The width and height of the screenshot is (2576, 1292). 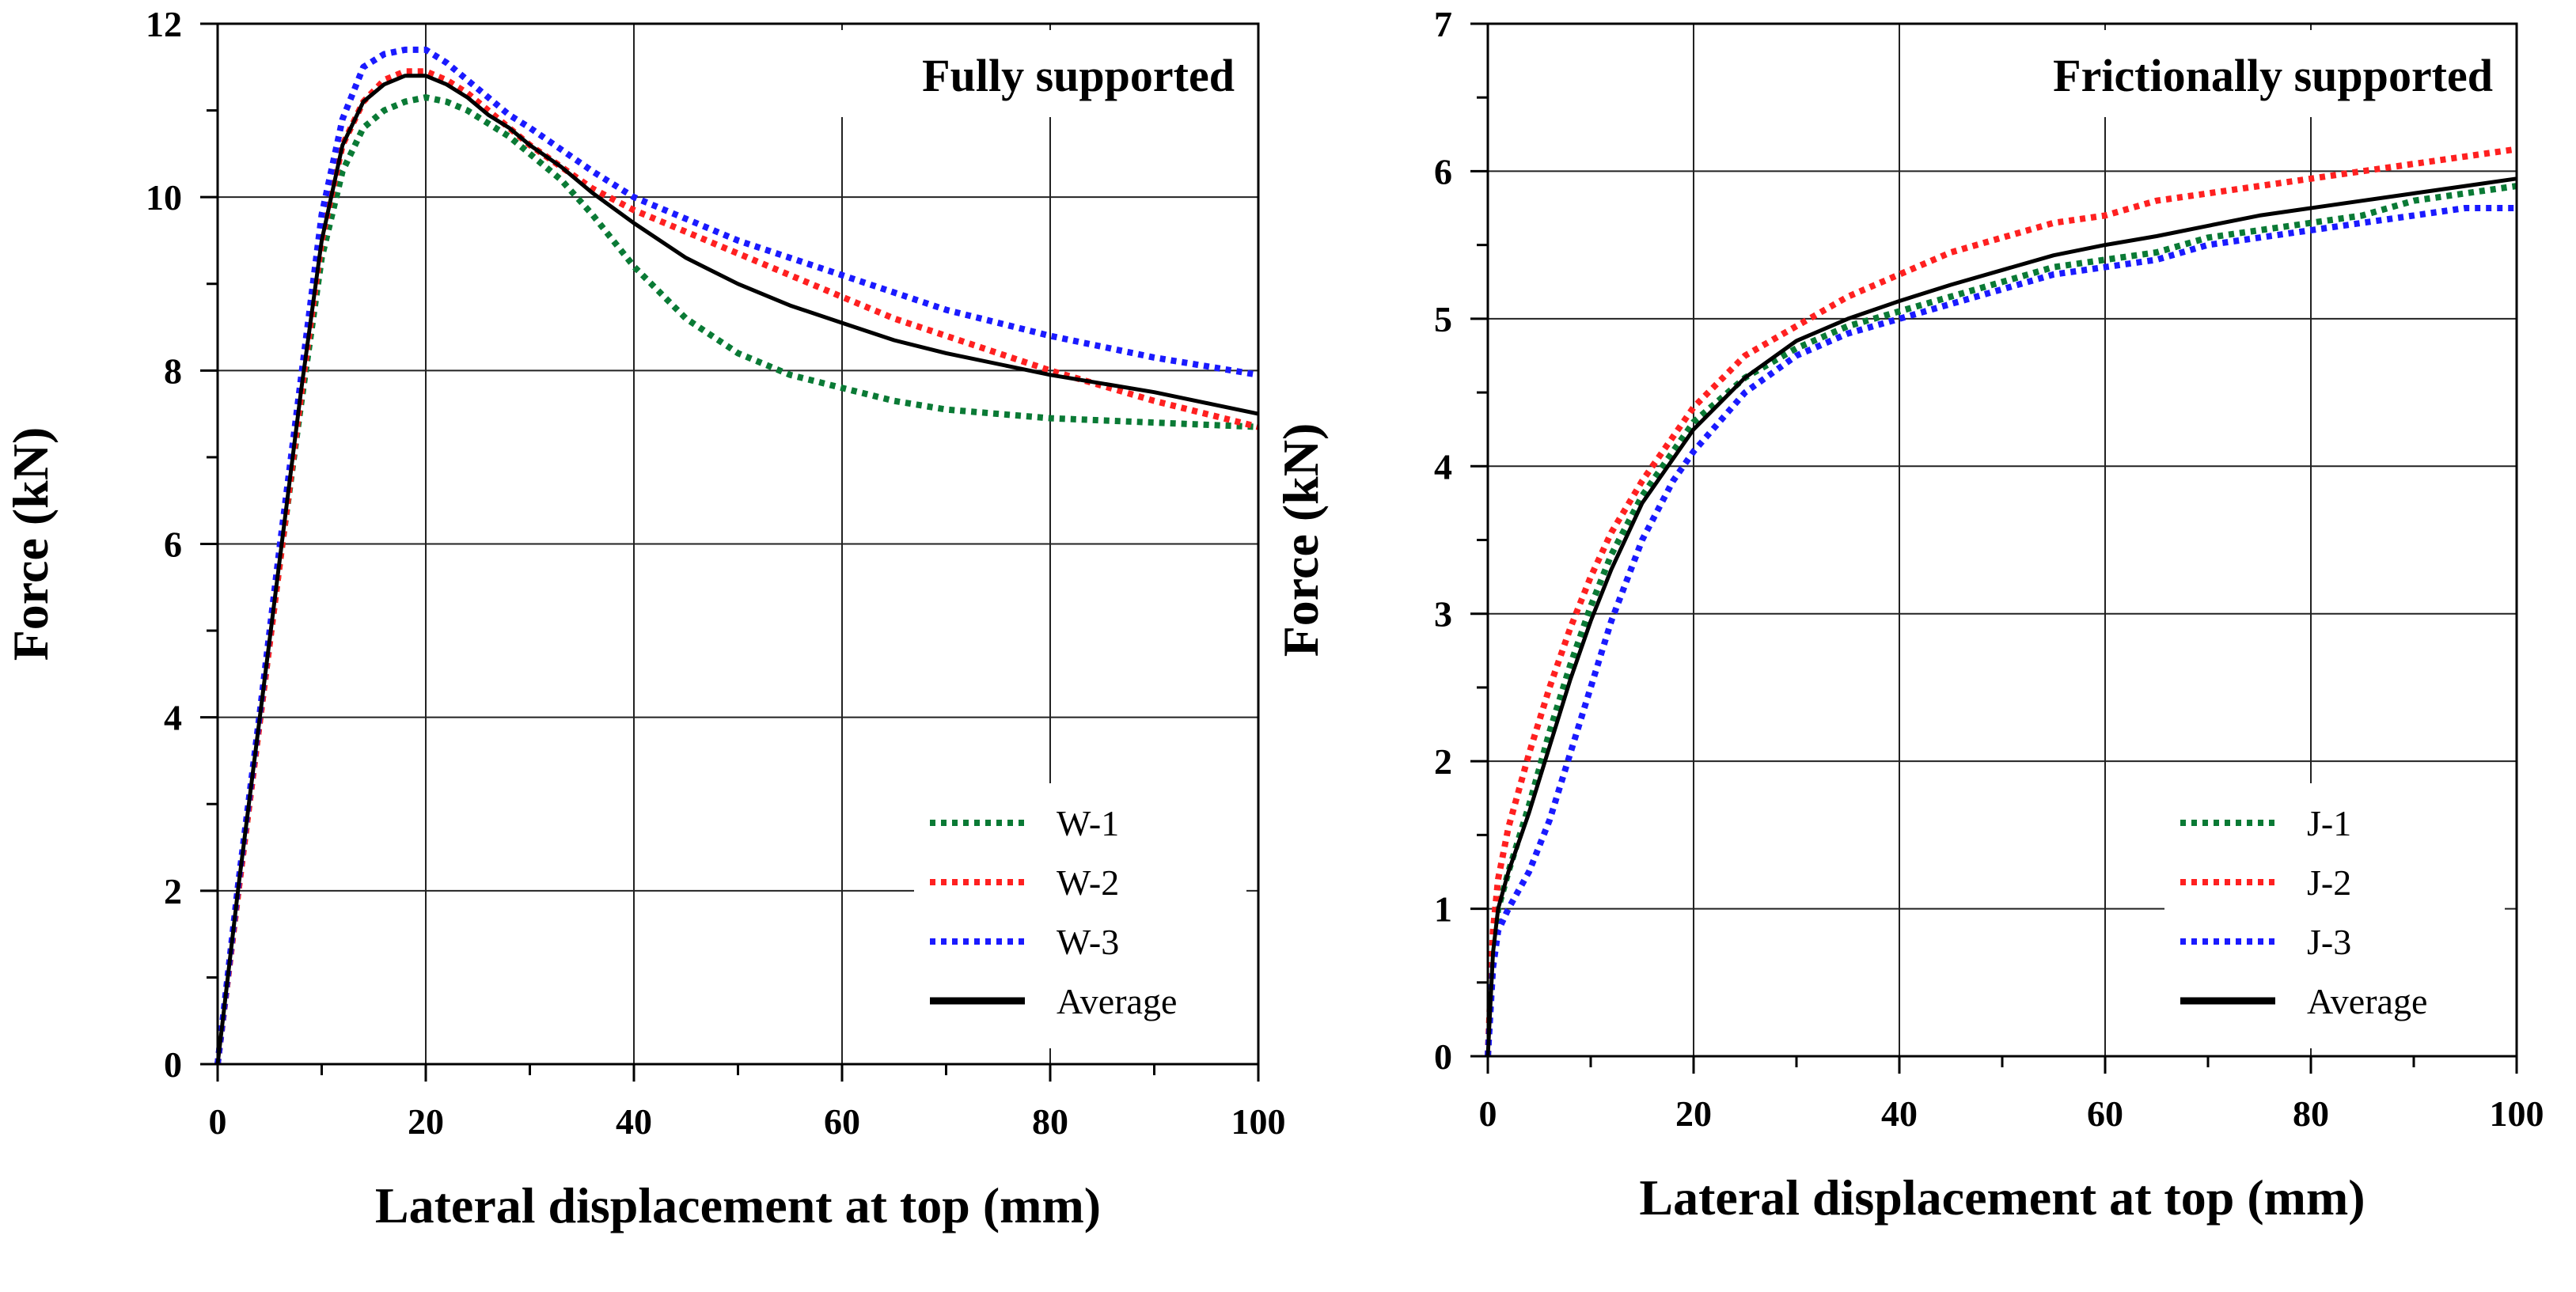 What do you see at coordinates (2329, 942) in the screenshot?
I see `legend-label: J-3` at bounding box center [2329, 942].